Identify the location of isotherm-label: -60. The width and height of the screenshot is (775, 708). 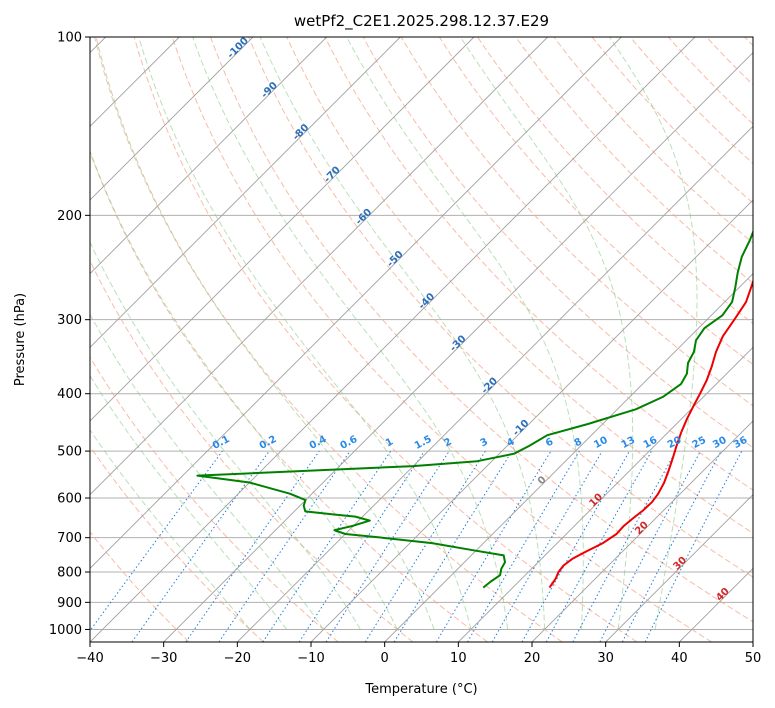
(364, 217).